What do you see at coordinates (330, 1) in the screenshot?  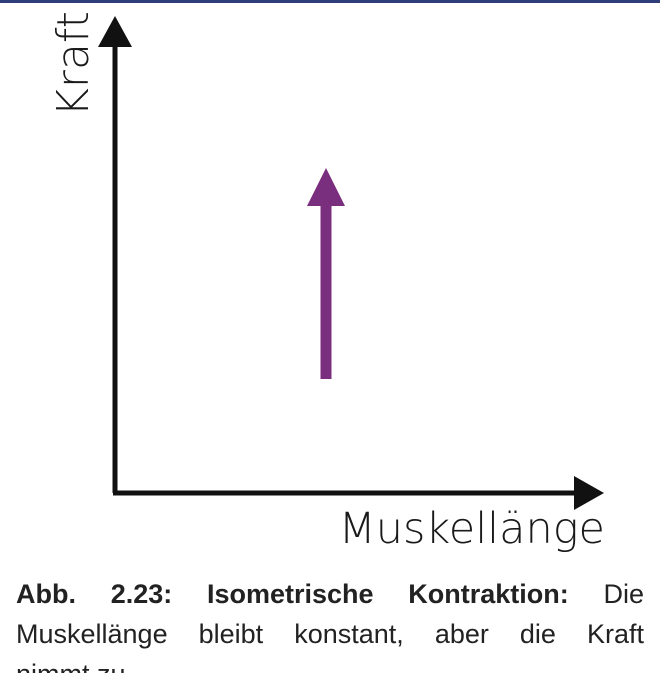 I see `header-bar` at bounding box center [330, 1].